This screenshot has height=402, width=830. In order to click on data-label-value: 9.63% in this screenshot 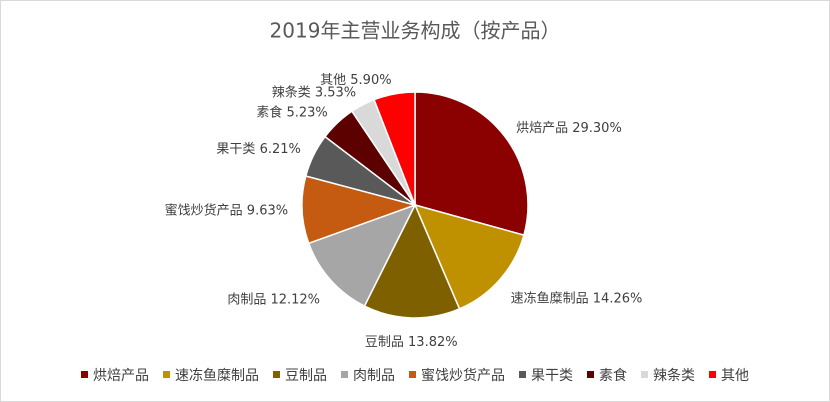, I will do `click(267, 210)`.